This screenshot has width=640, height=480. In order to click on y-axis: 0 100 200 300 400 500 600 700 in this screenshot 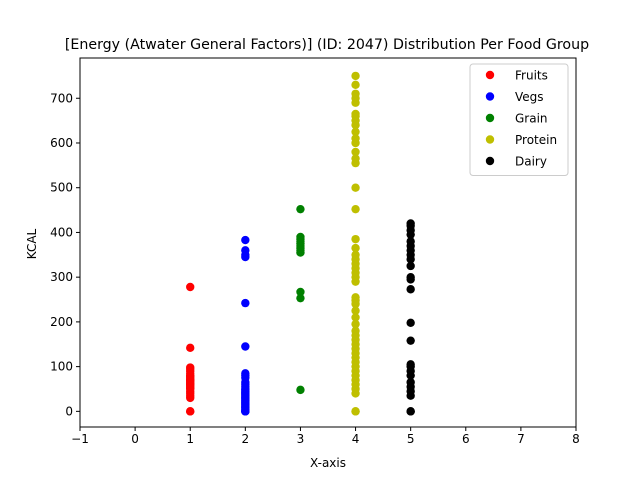, I will do `click(65, 254)`.